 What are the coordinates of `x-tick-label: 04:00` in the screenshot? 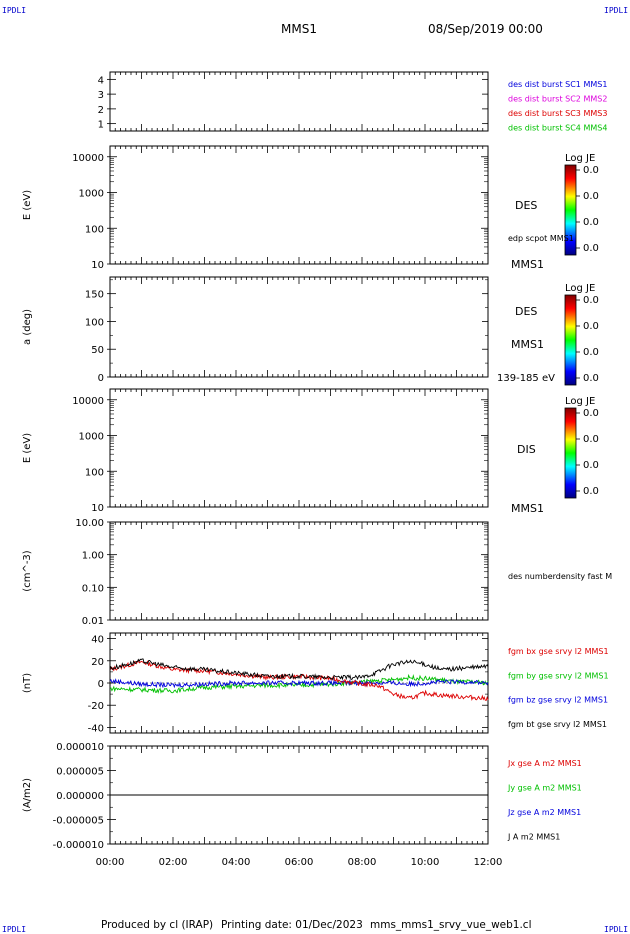 It's located at (236, 862).